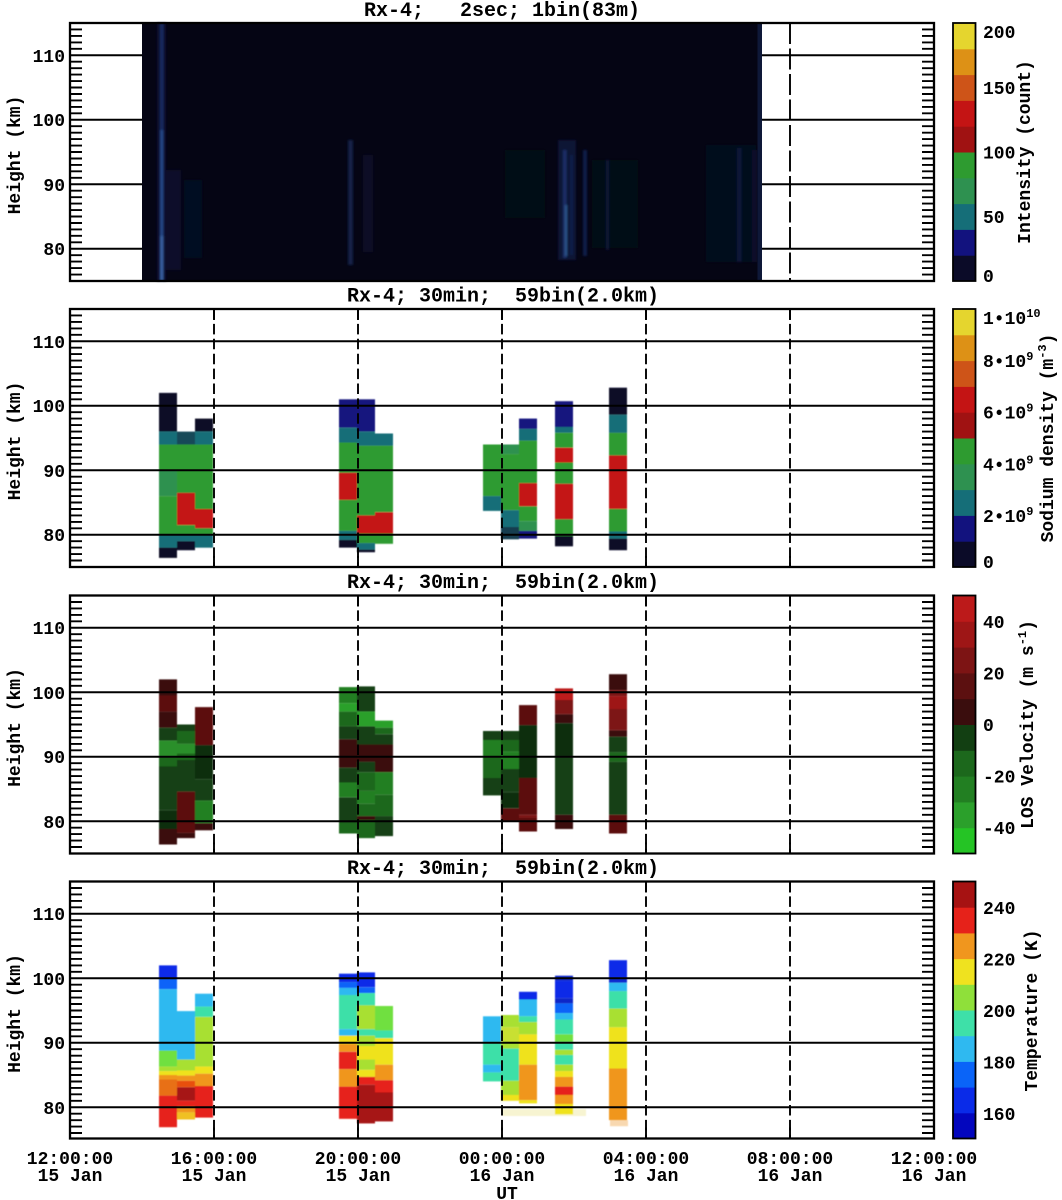 Image resolution: width=1062 pixels, height=1200 pixels. Describe the element at coordinates (994, 219) in the screenshot. I see `svg-text: 50` at that location.